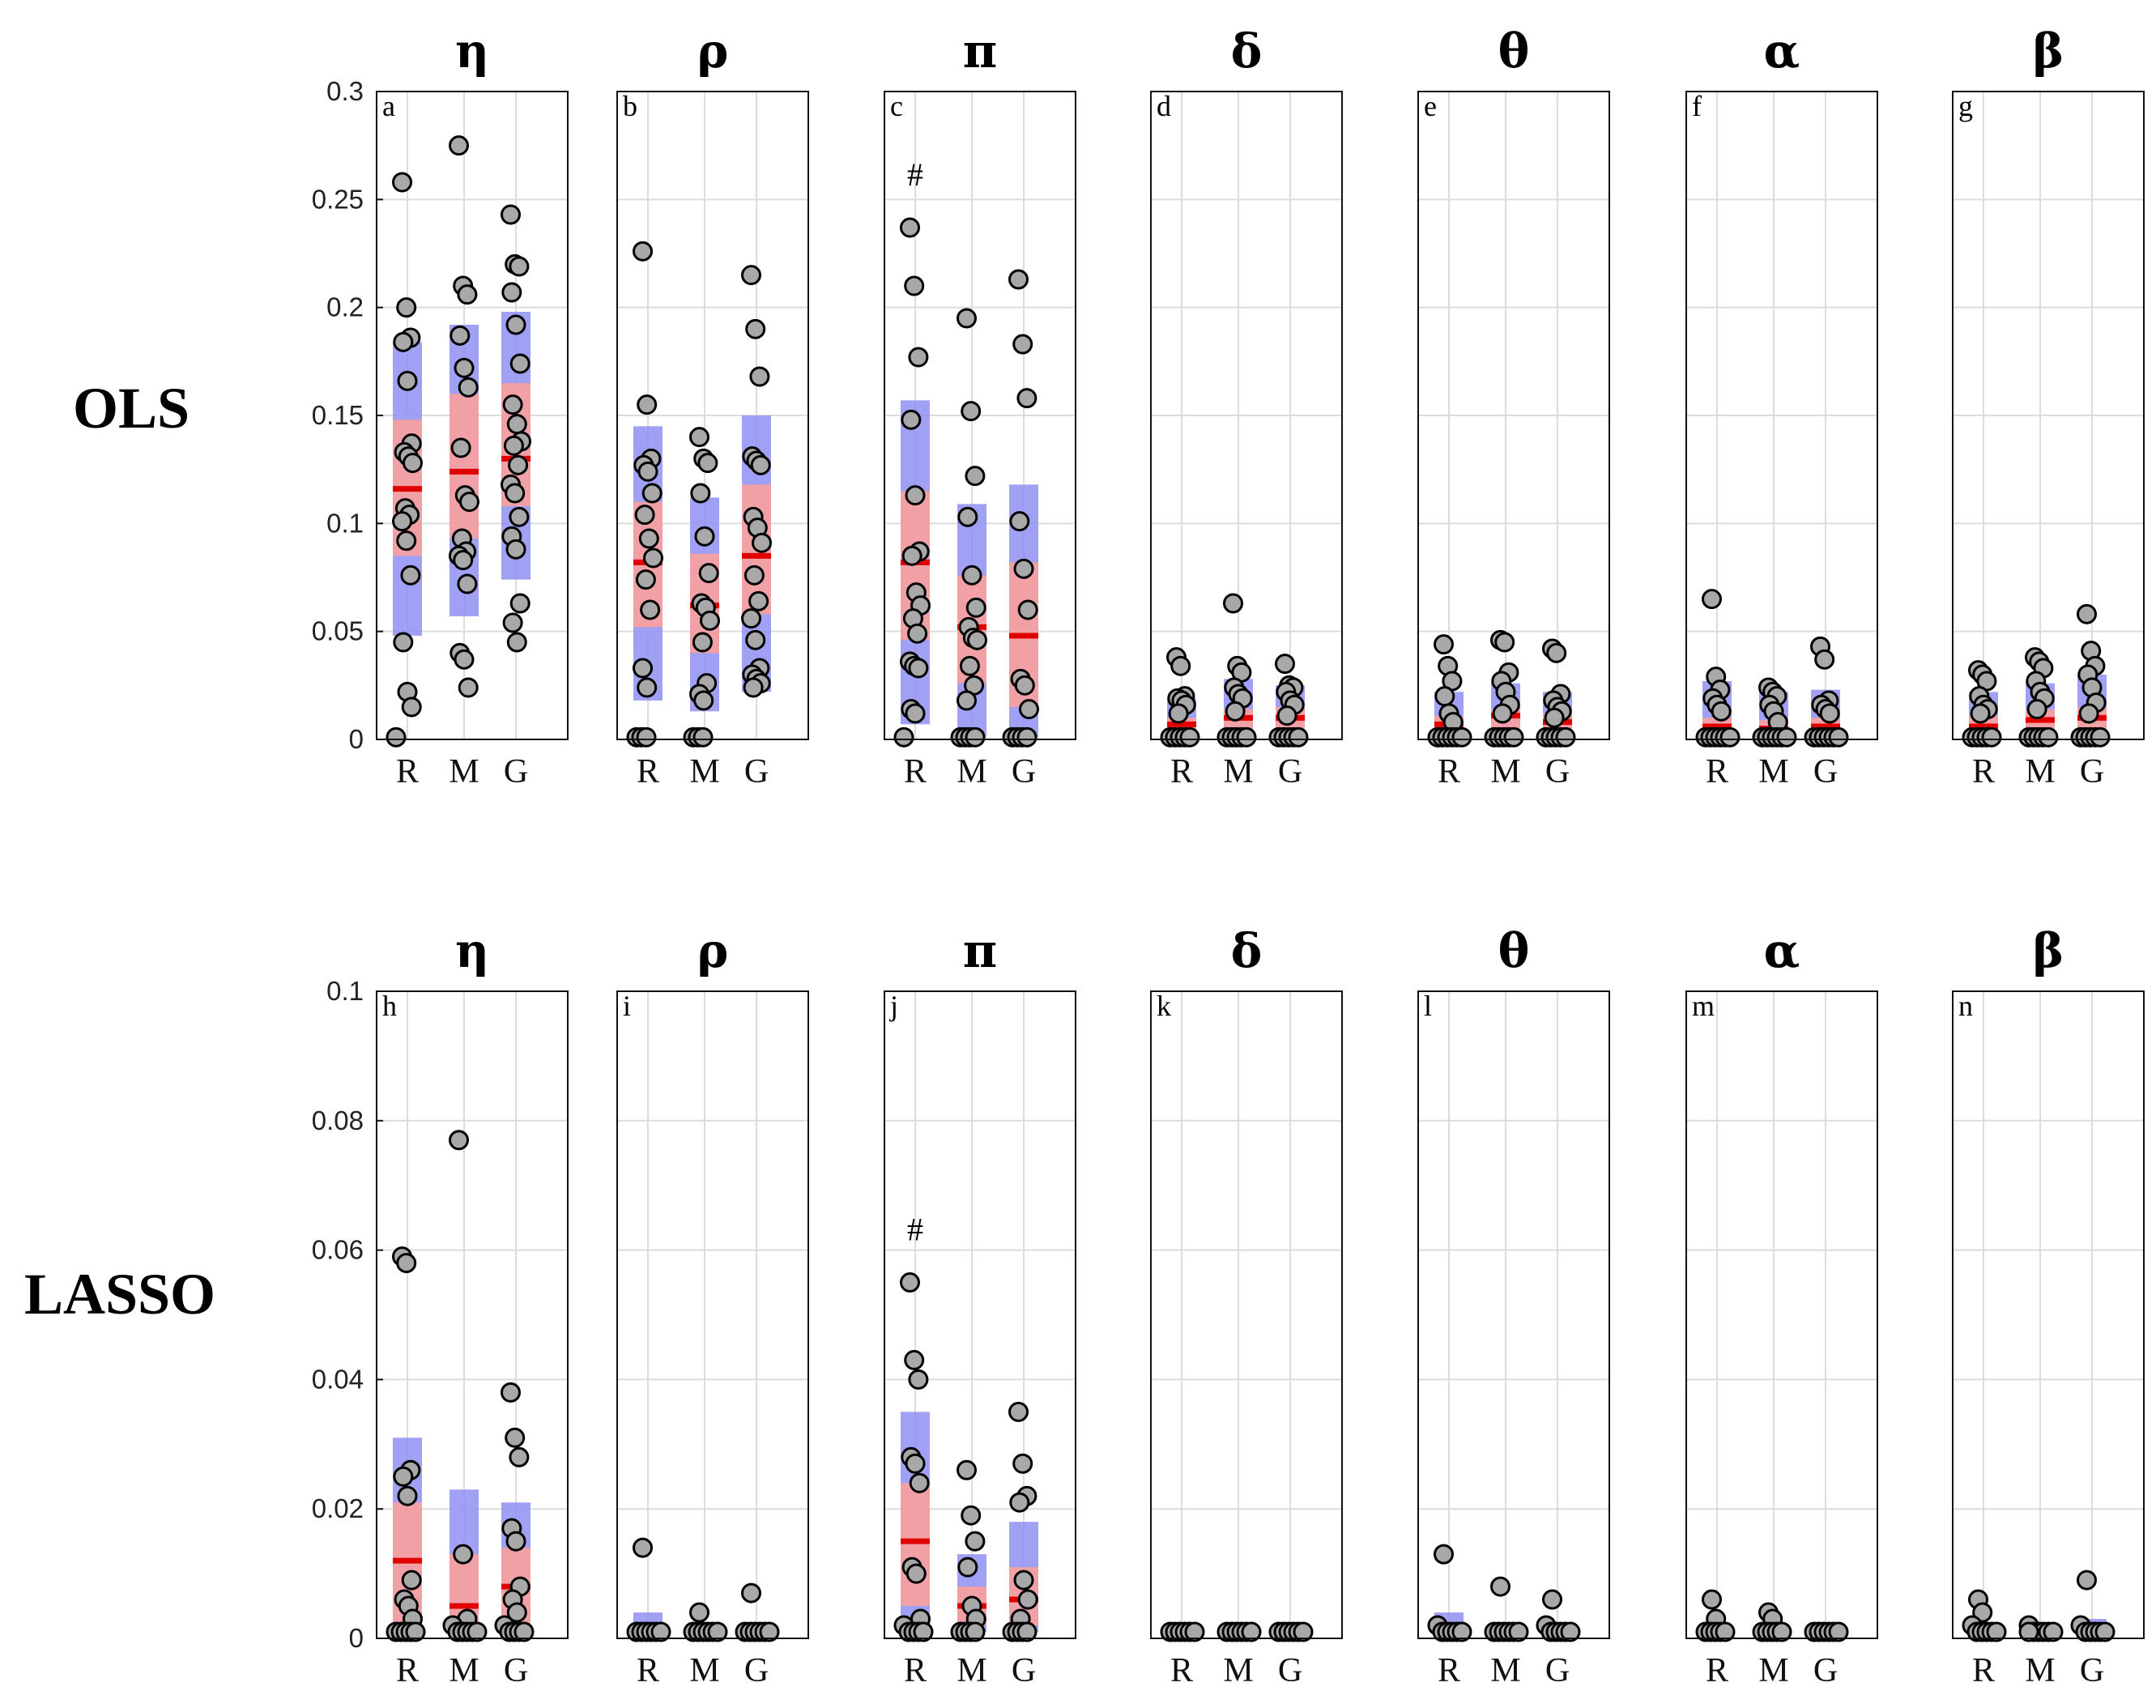 This screenshot has height=1708, width=2156. I want to click on y-tick-label: 0.15, so click(338, 415).